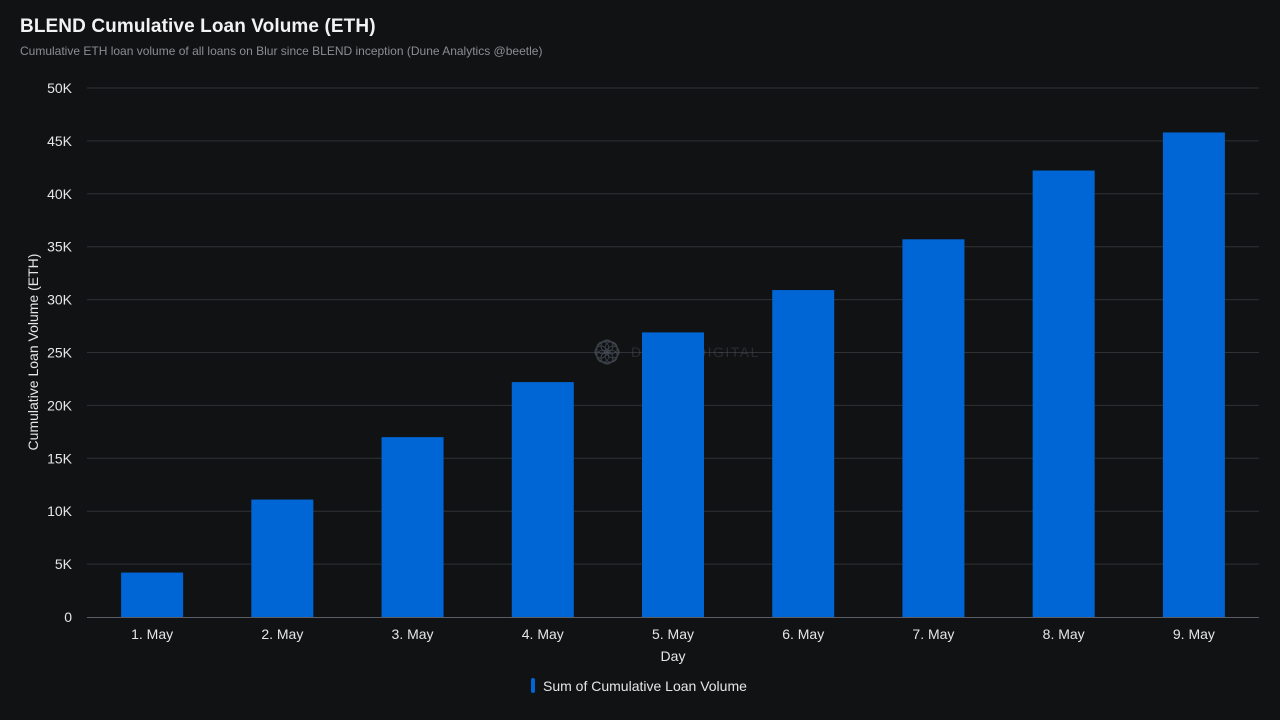 The width and height of the screenshot is (1280, 720). Describe the element at coordinates (543, 634) in the screenshot. I see `x-tick-label: 4. May` at that location.